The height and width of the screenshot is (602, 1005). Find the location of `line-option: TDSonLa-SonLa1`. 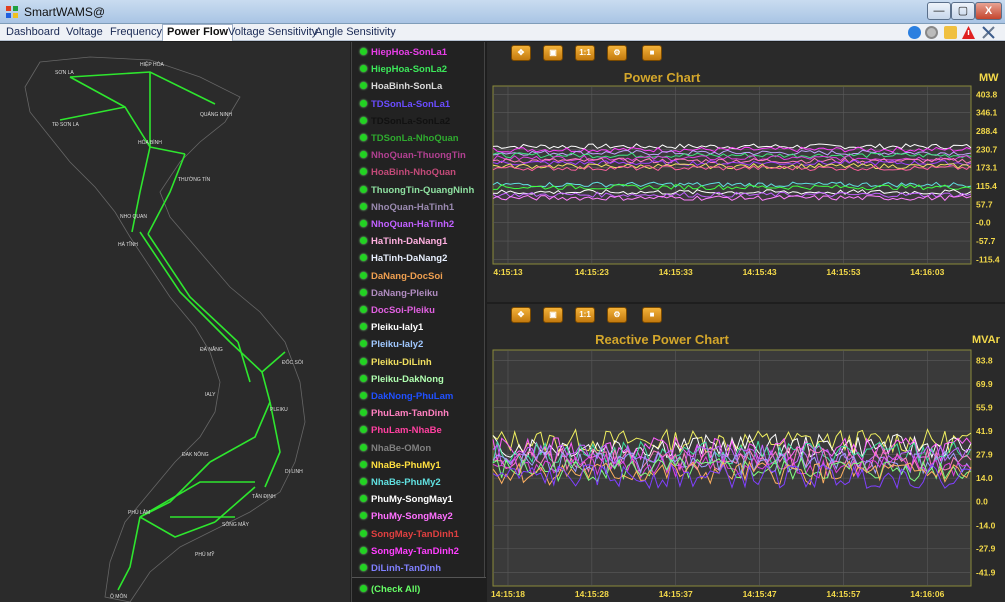

line-option: TDSonLa-SonLa1 is located at coordinates (405, 107).